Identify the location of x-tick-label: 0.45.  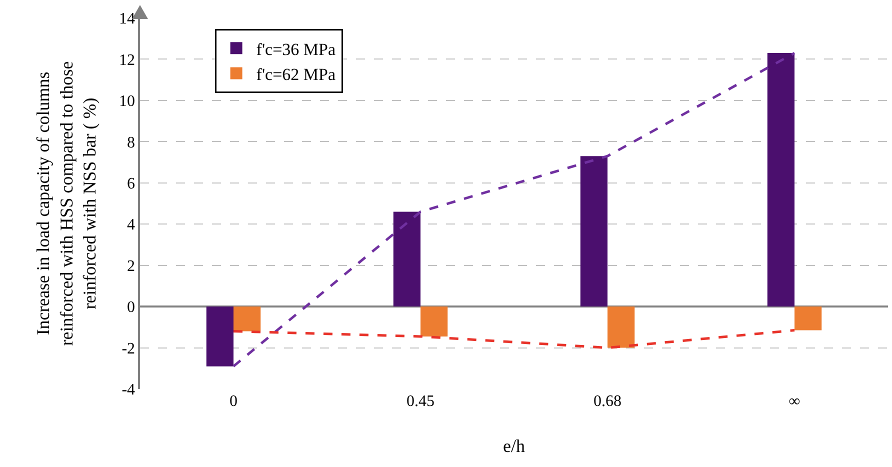
(420, 401).